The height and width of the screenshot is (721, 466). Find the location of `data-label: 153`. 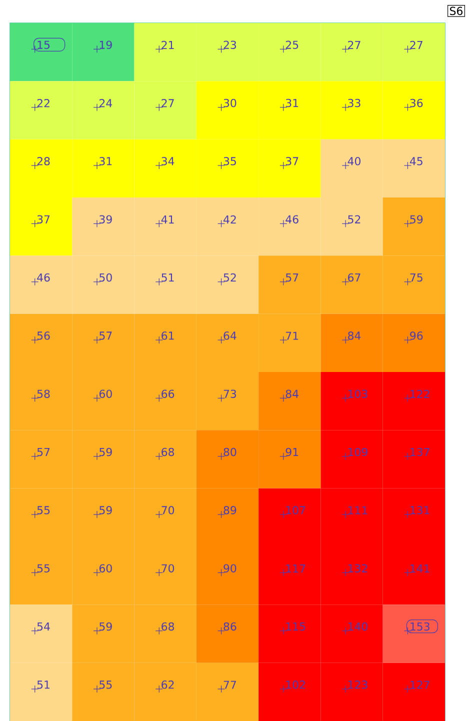

data-label: 153 is located at coordinates (420, 626).